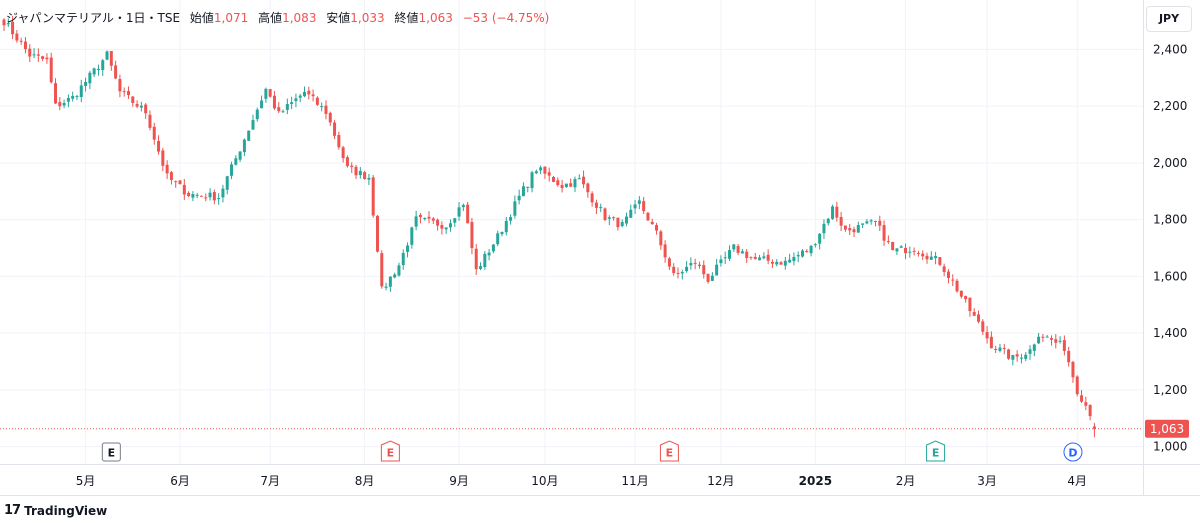  I want to click on x-tick-label: 11月, so click(634, 481).